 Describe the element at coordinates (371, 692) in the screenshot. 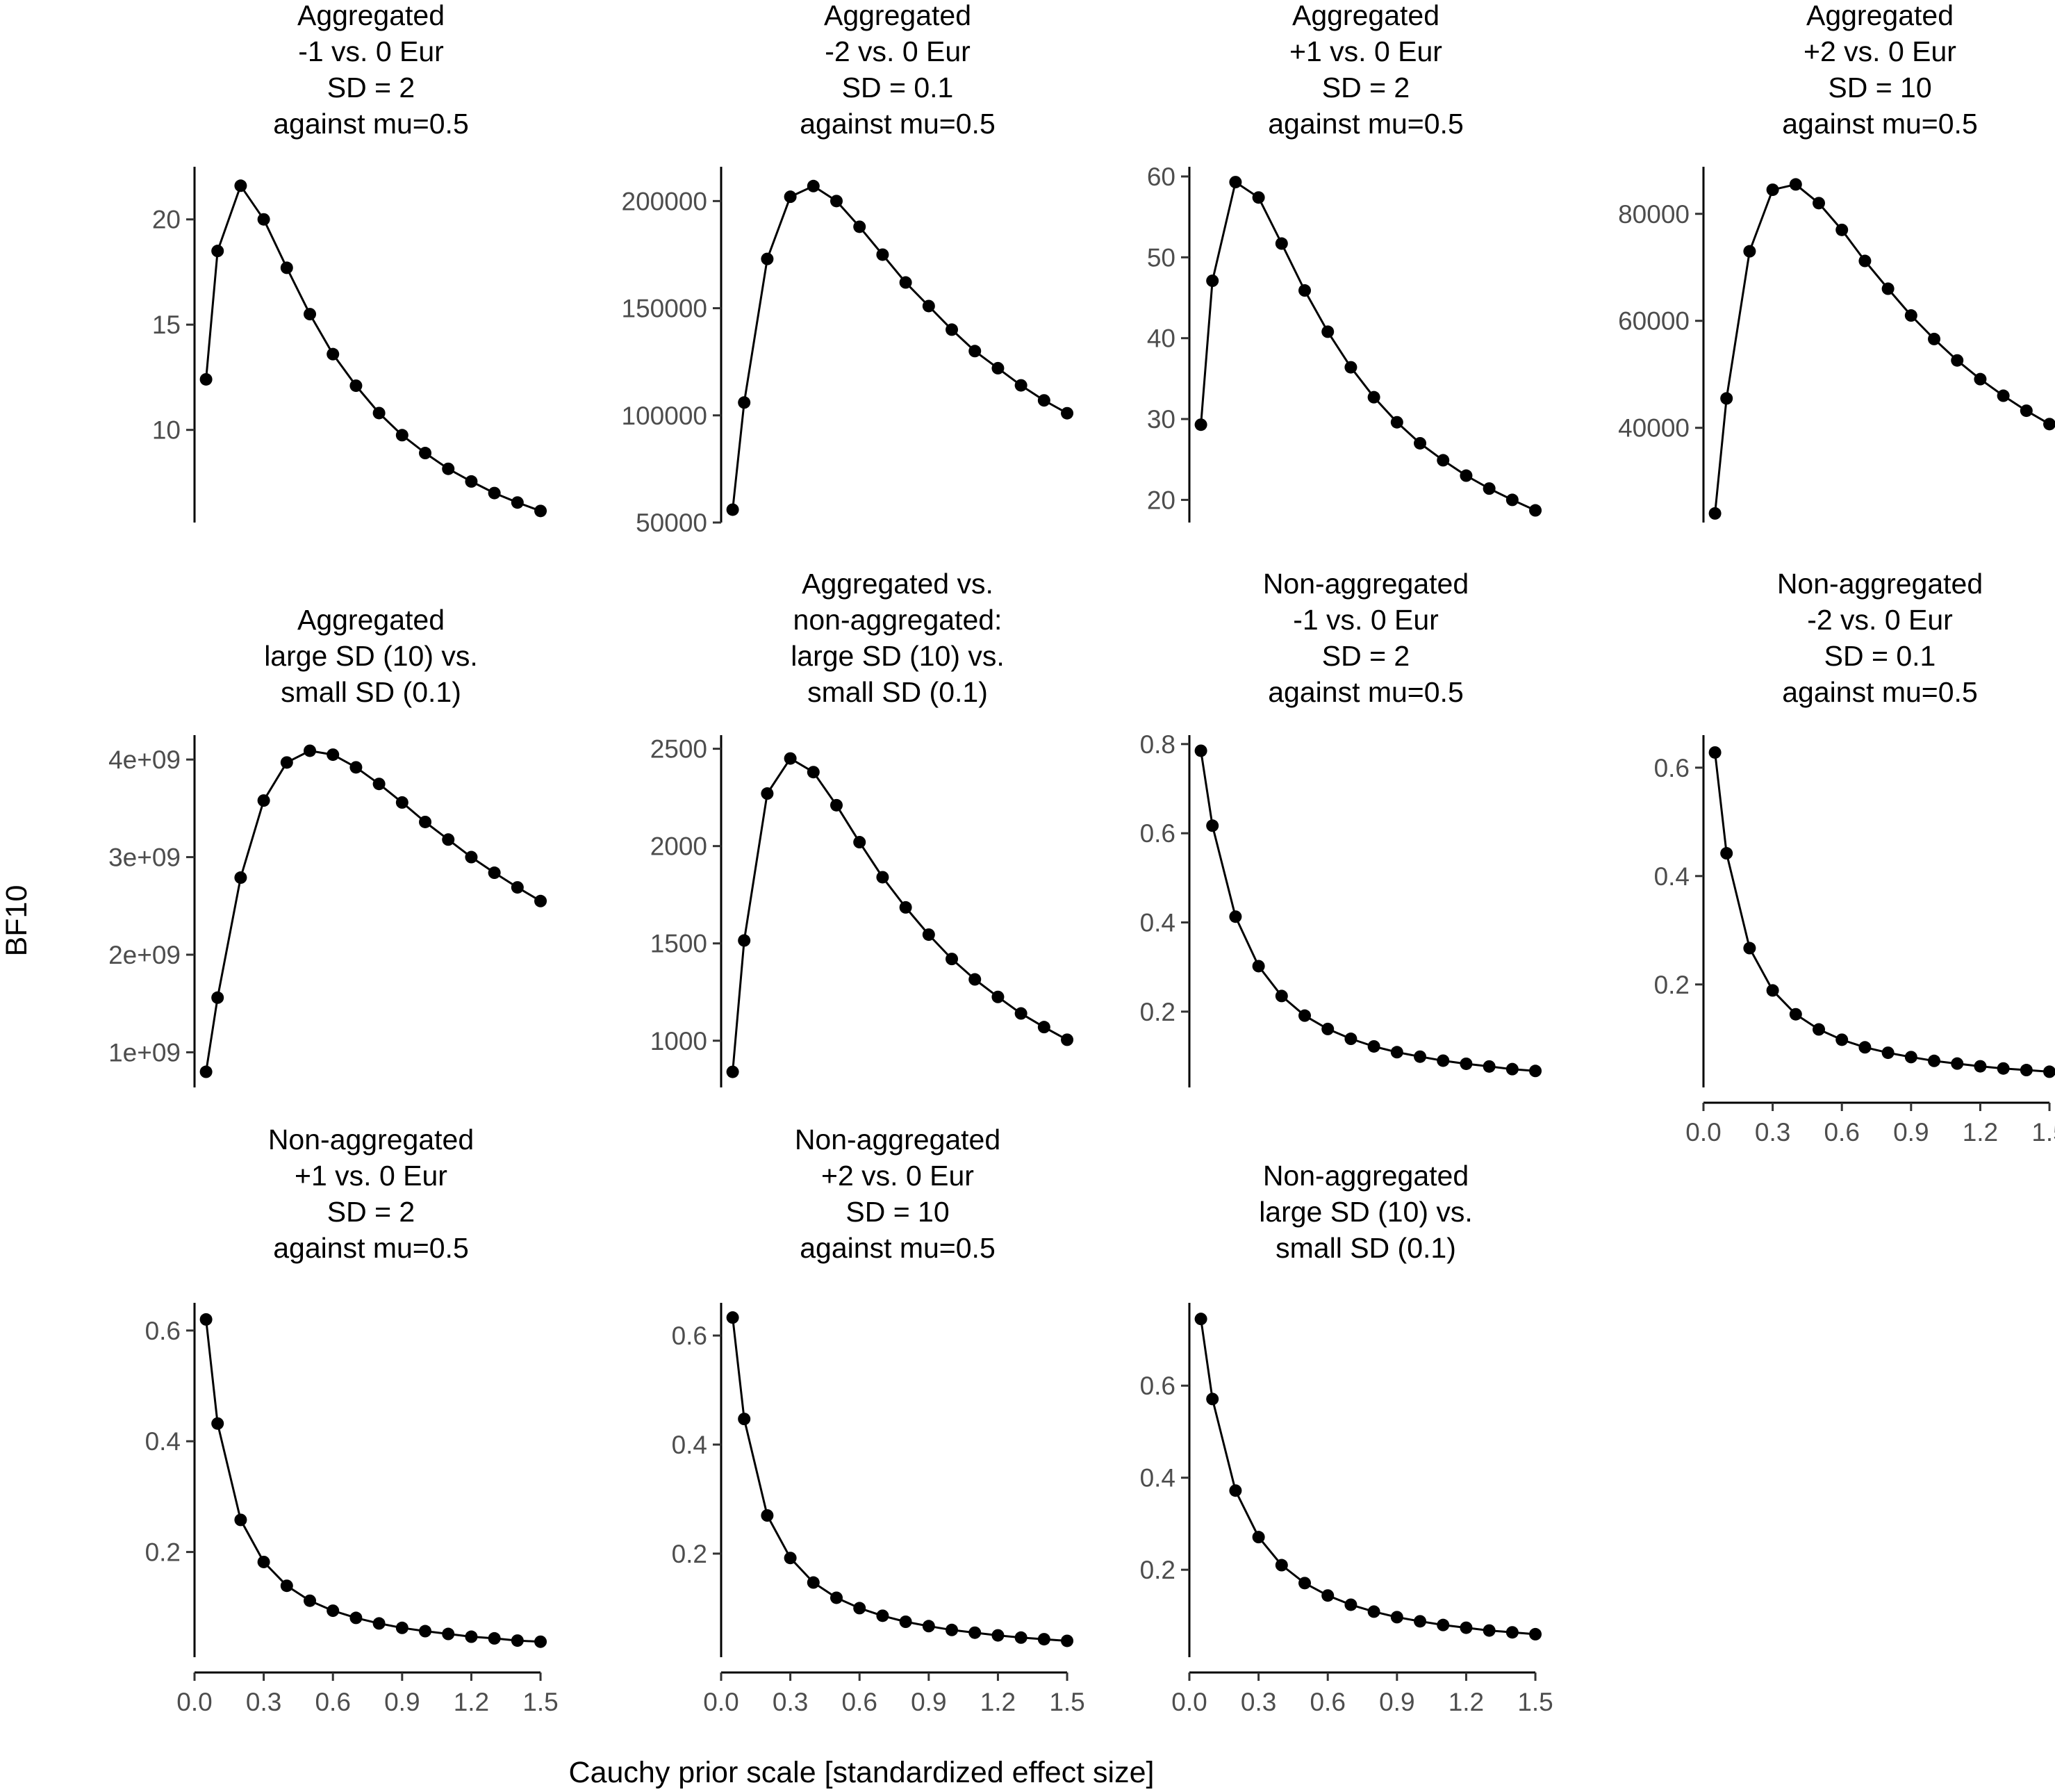

I see `panel-title-line: small SD (0.1)` at that location.